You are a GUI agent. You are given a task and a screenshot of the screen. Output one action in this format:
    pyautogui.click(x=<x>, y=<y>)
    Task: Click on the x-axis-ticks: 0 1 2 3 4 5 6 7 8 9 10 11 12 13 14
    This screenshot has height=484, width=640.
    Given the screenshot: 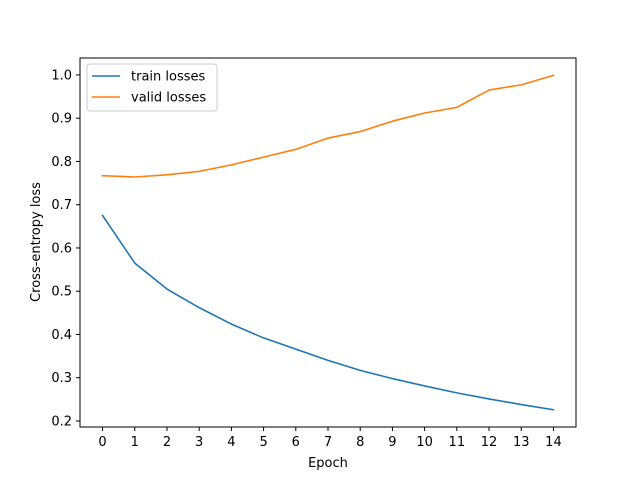 What is the action you would take?
    pyautogui.click(x=330, y=438)
    